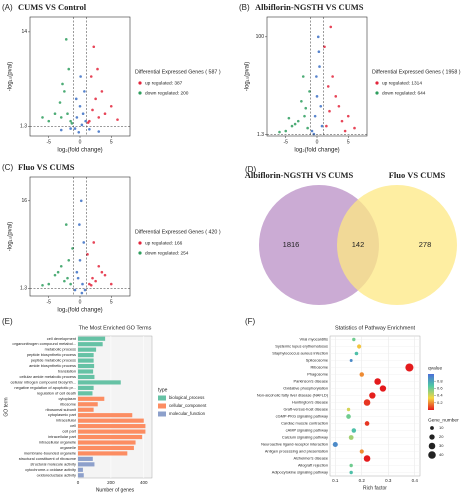  What do you see at coordinates (377, 93) in the screenshot?
I see `legend-swatch` at bounding box center [377, 93].